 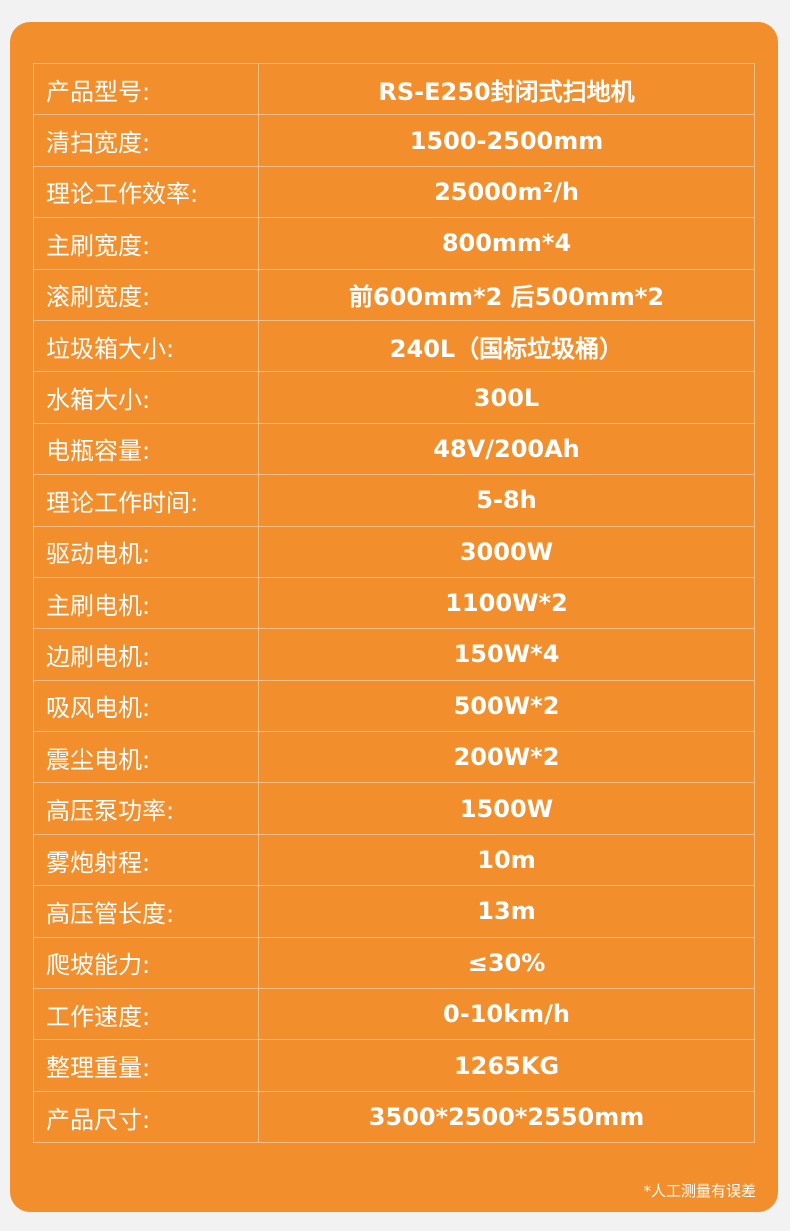 What do you see at coordinates (699, 1191) in the screenshot?
I see `footnote: *人工测量有误差` at bounding box center [699, 1191].